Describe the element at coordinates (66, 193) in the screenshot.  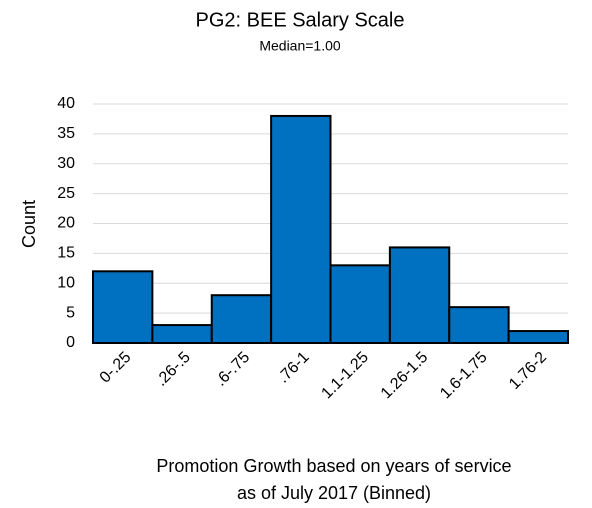
I see `y-tick-label: 25` at that location.